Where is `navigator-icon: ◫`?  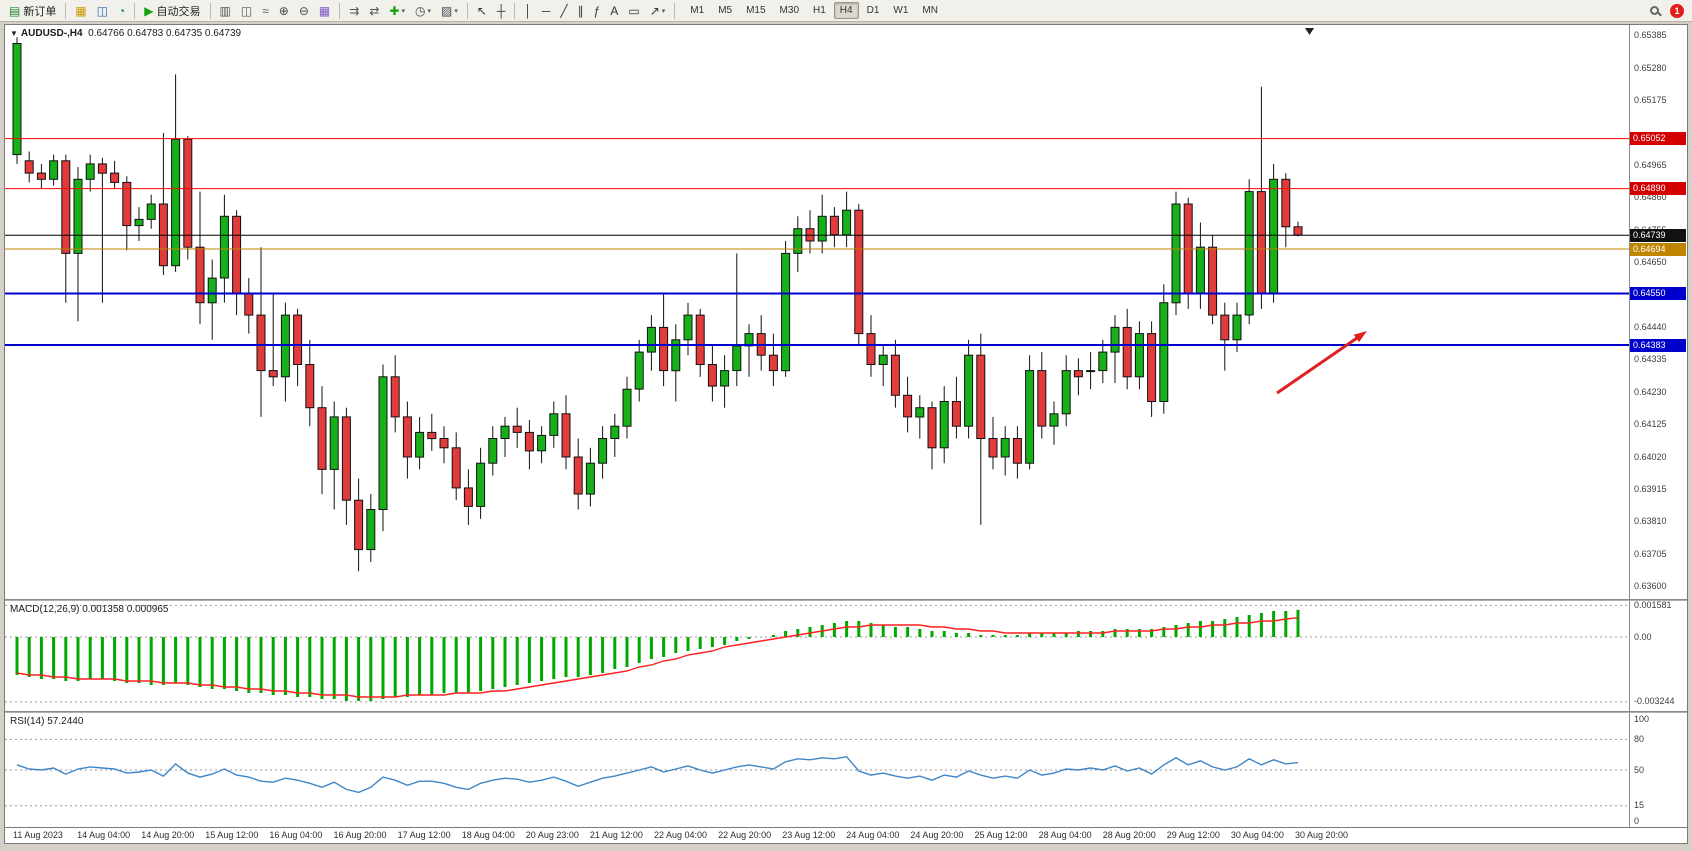
navigator-icon: ◫ is located at coordinates (102, 11).